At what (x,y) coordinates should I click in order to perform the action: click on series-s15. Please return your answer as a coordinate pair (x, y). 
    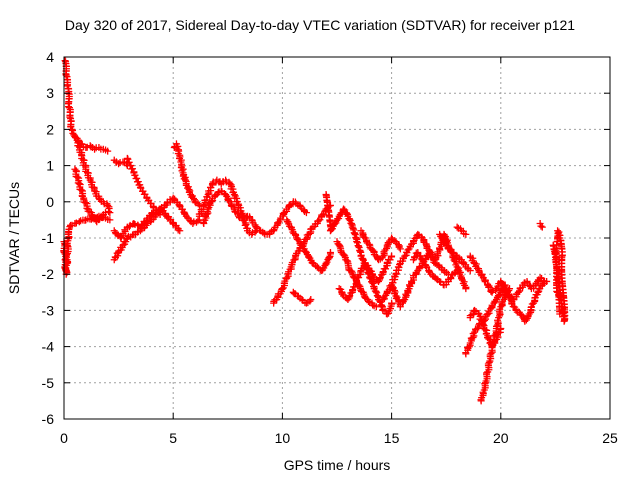
    Looking at the image, I should click on (359, 254).